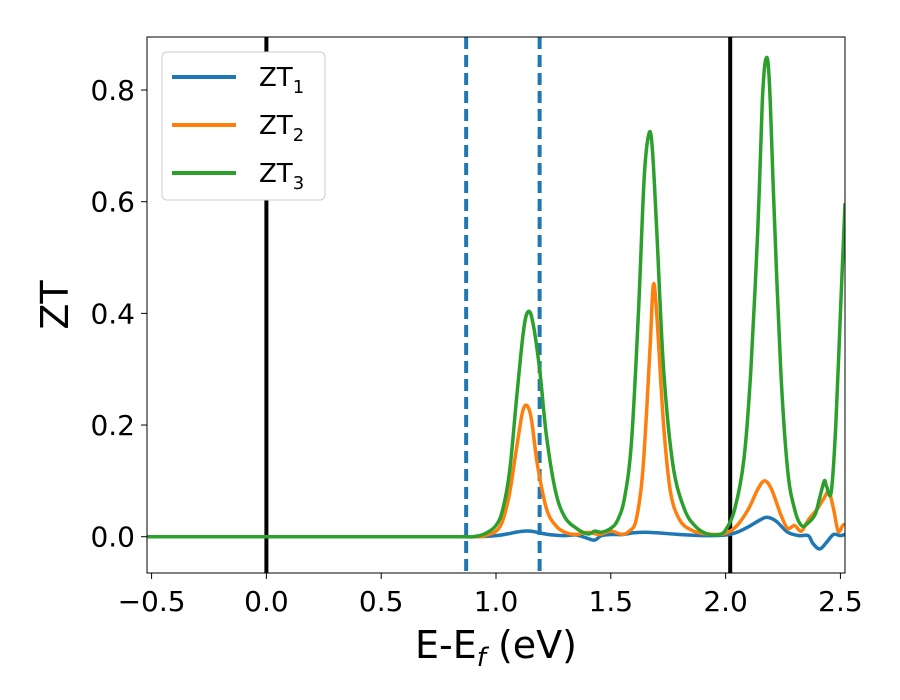 The image size is (900, 700). Describe the element at coordinates (281, 176) in the screenshot. I see `legend-label-zt3: ZT3` at that location.